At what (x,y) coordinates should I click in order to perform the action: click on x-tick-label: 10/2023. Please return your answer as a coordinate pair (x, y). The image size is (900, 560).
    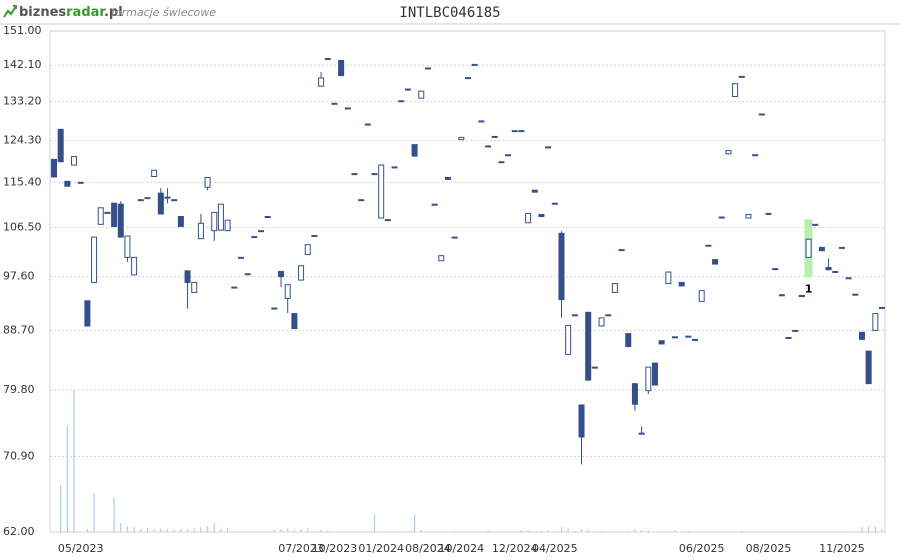
    Looking at the image, I should click on (335, 548).